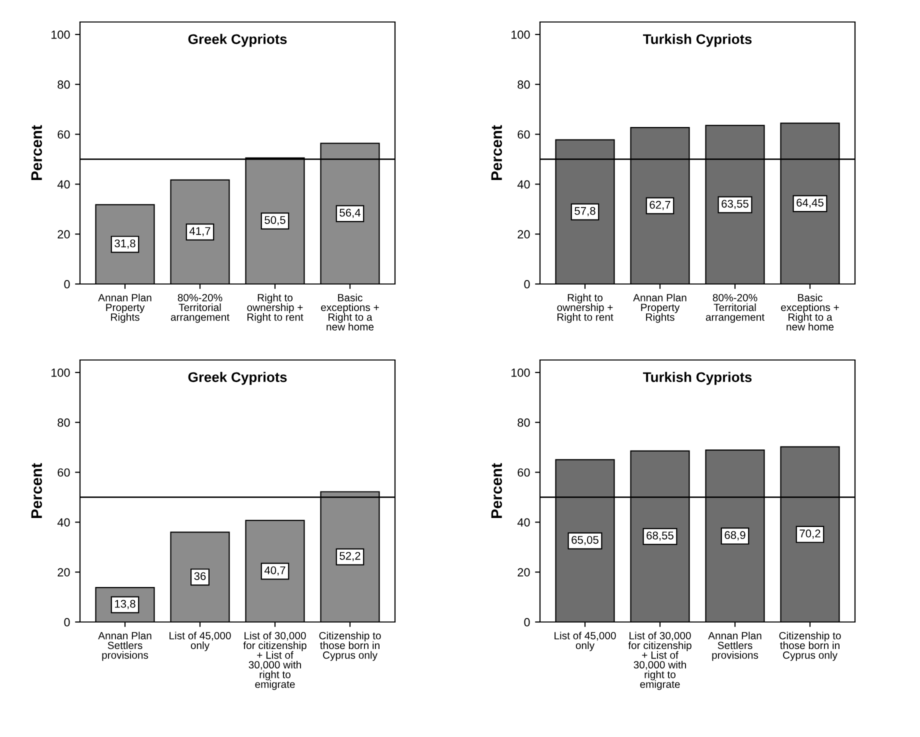 Image resolution: width=920 pixels, height=737 pixels. Describe the element at coordinates (735, 205) in the screenshot. I see `data-label: 63,55` at that location.